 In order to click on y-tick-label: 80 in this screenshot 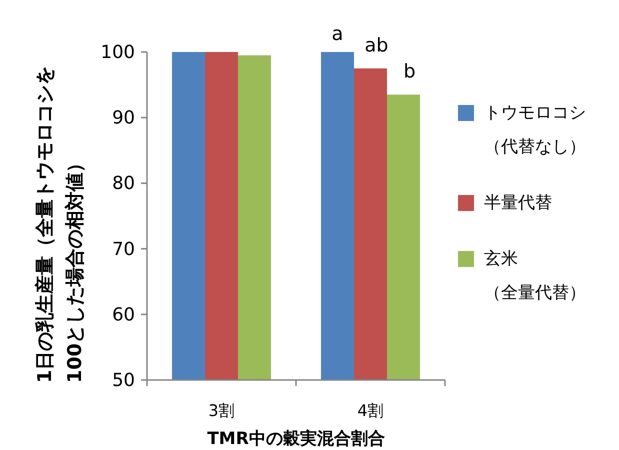, I will do `click(123, 183)`.